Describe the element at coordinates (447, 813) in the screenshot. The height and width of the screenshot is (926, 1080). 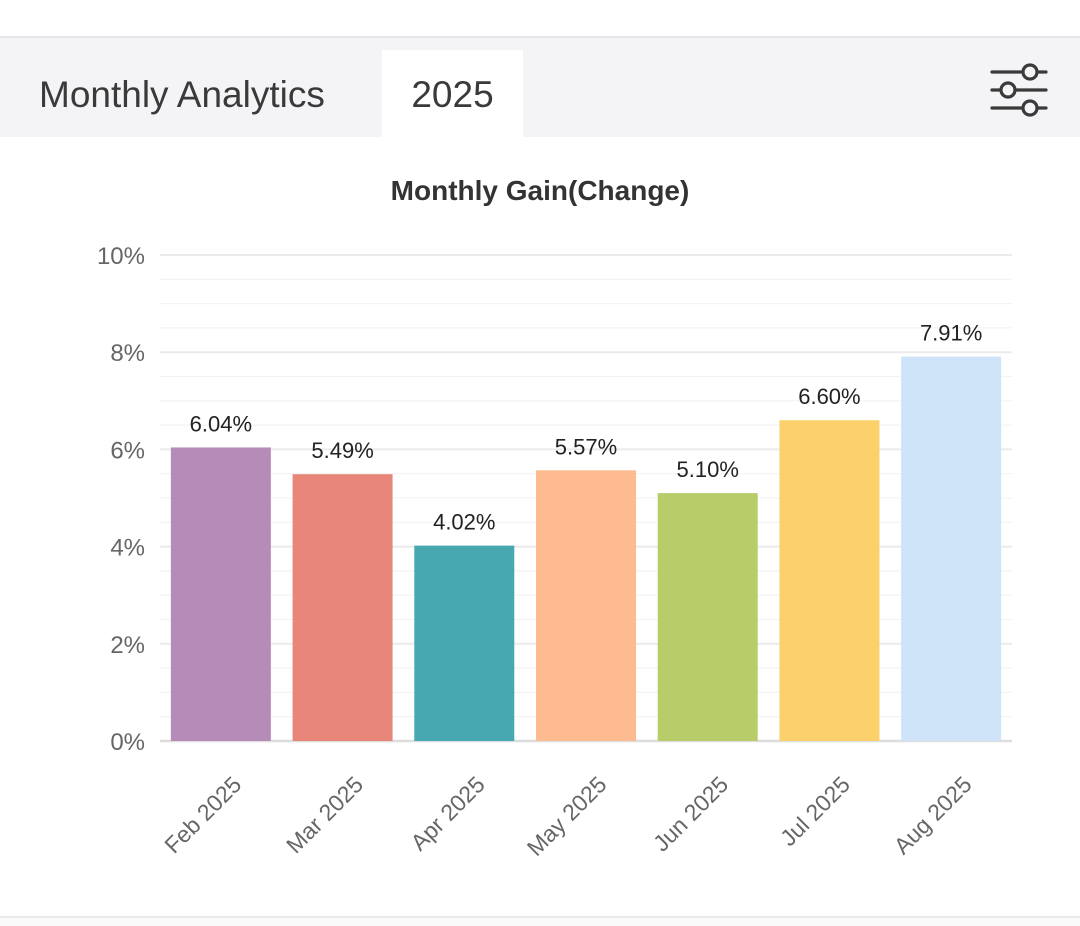
I see `x-tick-label: Apr 2025` at that location.